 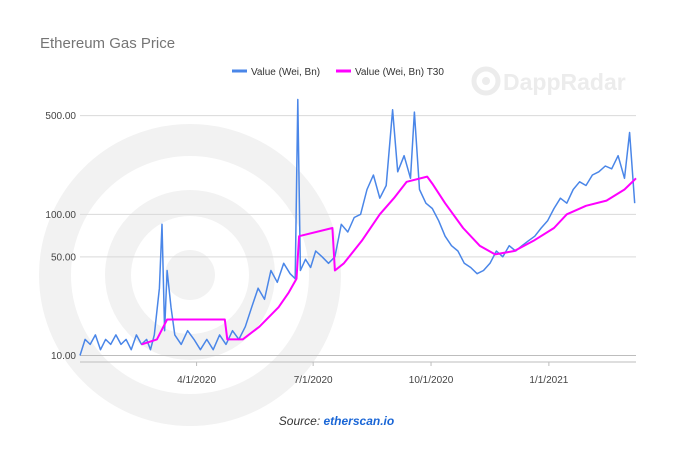 I want to click on watermark-brand-text: DappRadar, so click(x=564, y=82).